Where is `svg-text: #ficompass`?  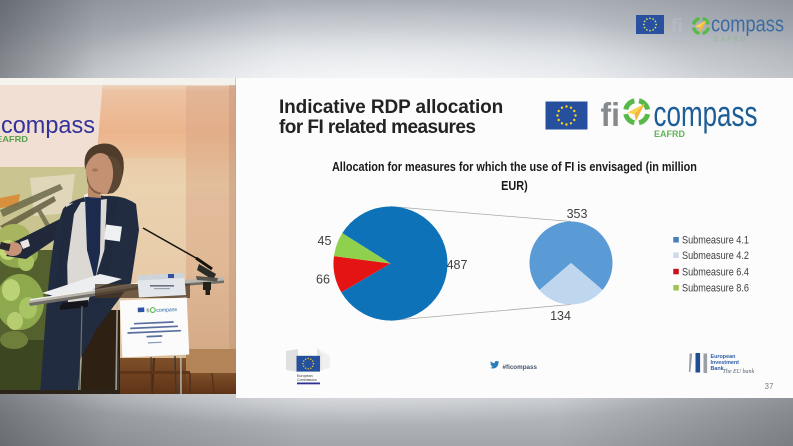 svg-text: #ficompass is located at coordinates (519, 367).